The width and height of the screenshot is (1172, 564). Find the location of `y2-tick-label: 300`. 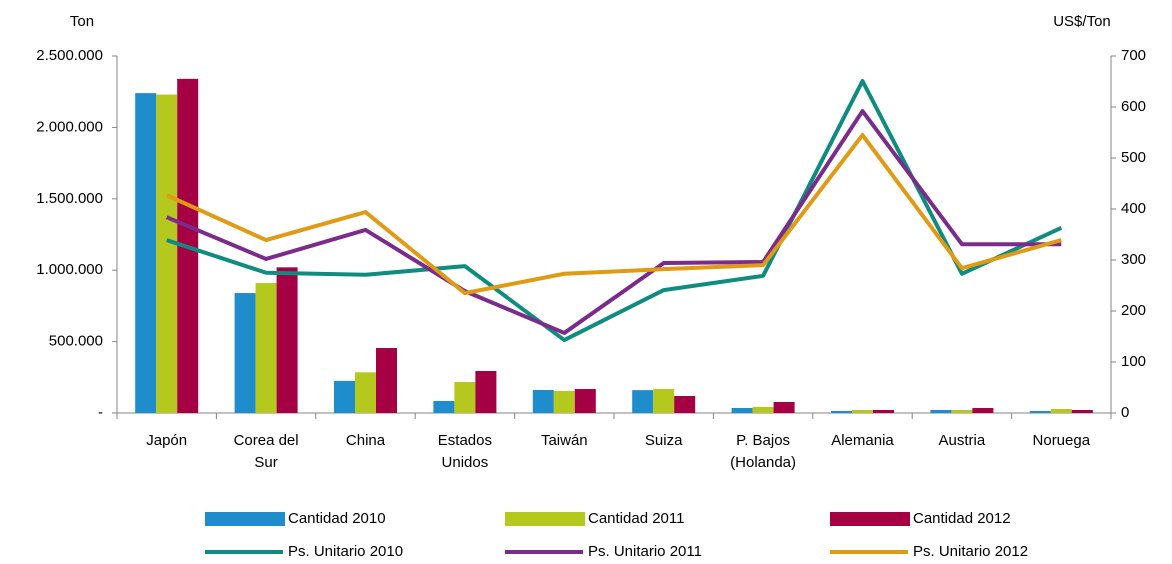

y2-tick-label: 300 is located at coordinates (1133, 259).